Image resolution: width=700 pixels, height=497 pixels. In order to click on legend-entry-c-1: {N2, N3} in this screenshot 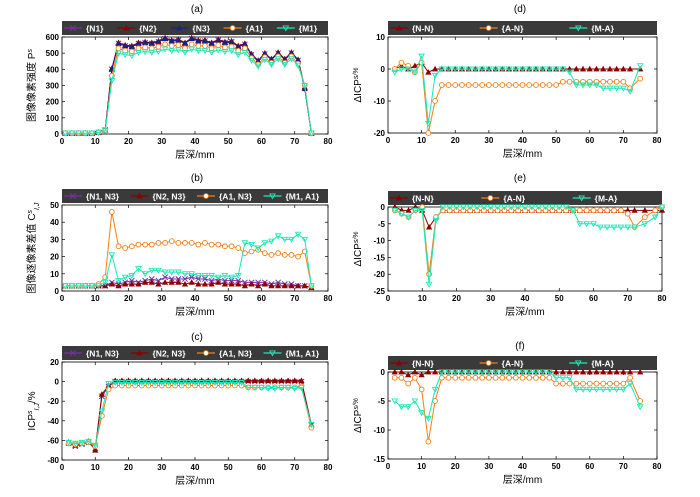, I will do `click(170, 354)`.